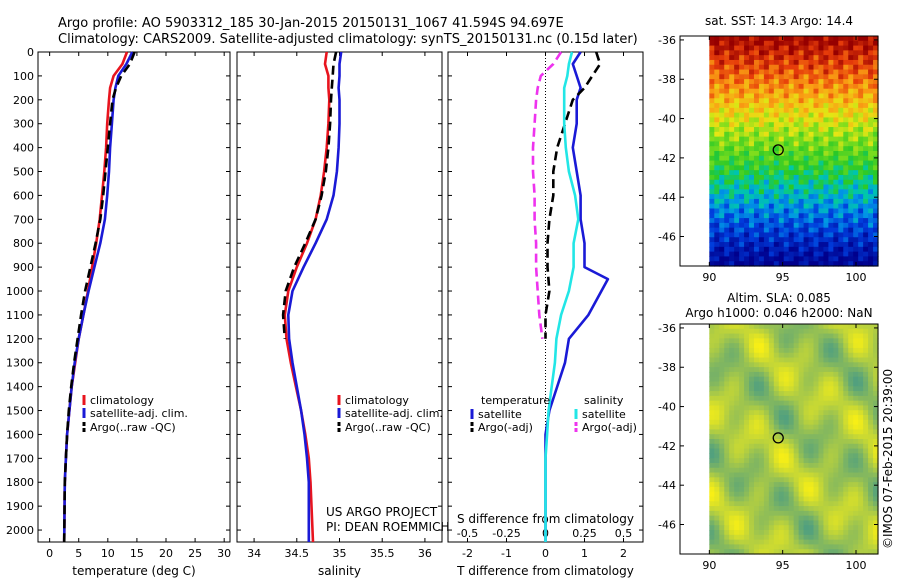 The height and width of the screenshot is (580, 900). Describe the element at coordinates (20, 482) in the screenshot. I see `y-tick-label: 1800` at that location.